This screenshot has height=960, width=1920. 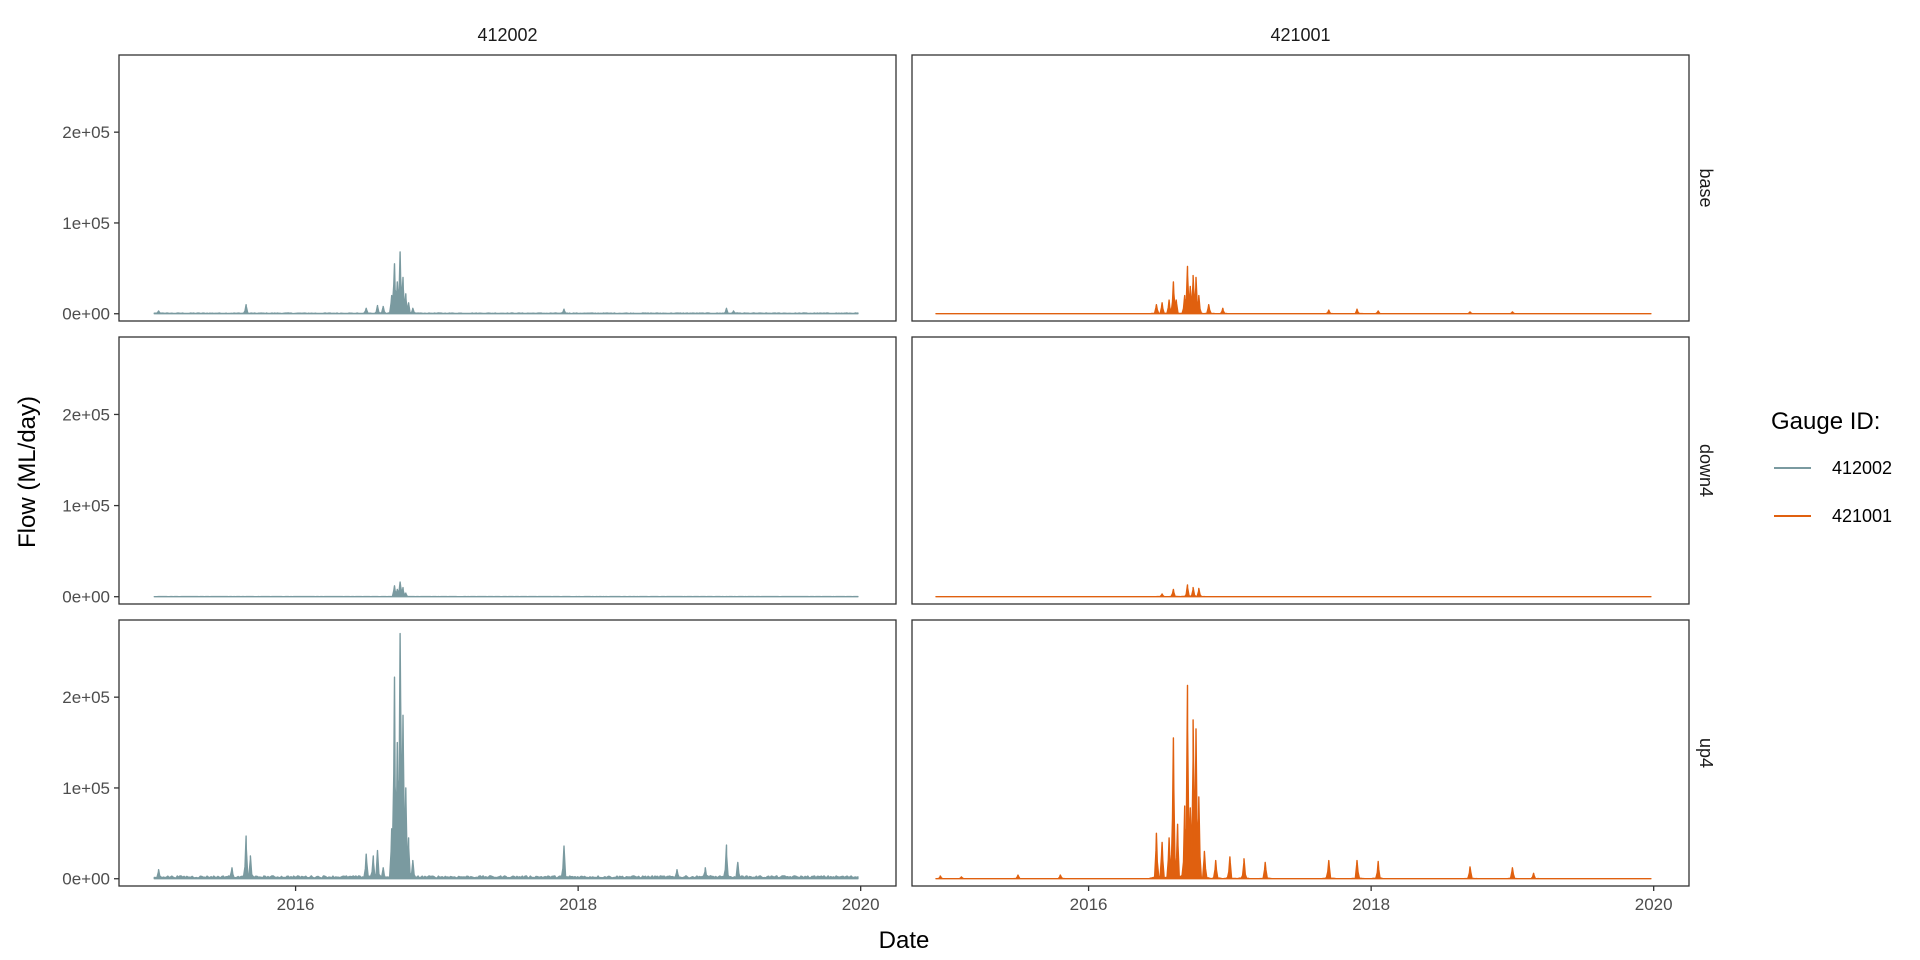 What do you see at coordinates (1706, 753) in the screenshot?
I see `facet-row-label: up4` at bounding box center [1706, 753].